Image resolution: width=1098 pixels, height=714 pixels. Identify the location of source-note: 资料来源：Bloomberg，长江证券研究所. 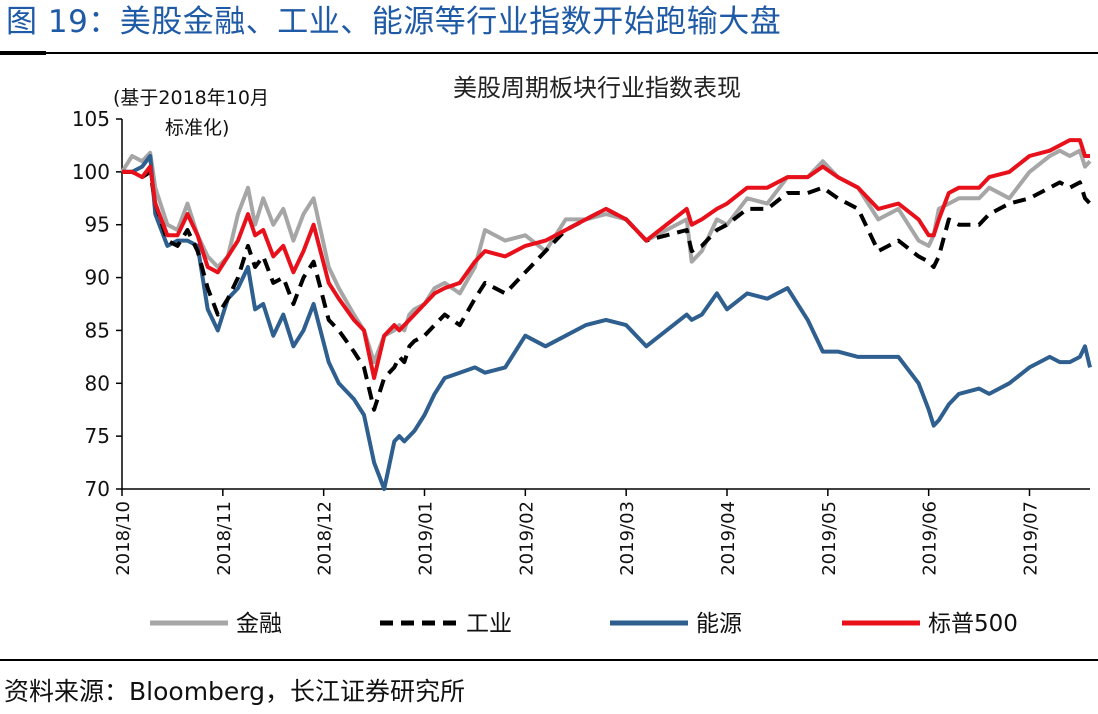
(234, 691).